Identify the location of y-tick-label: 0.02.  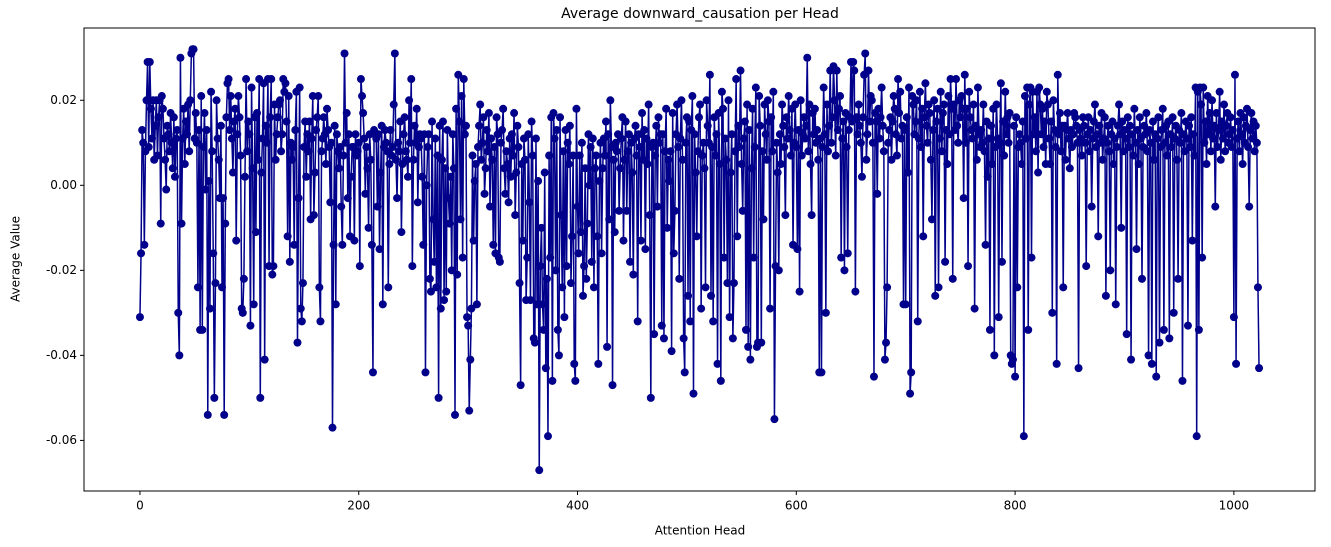
(63, 100).